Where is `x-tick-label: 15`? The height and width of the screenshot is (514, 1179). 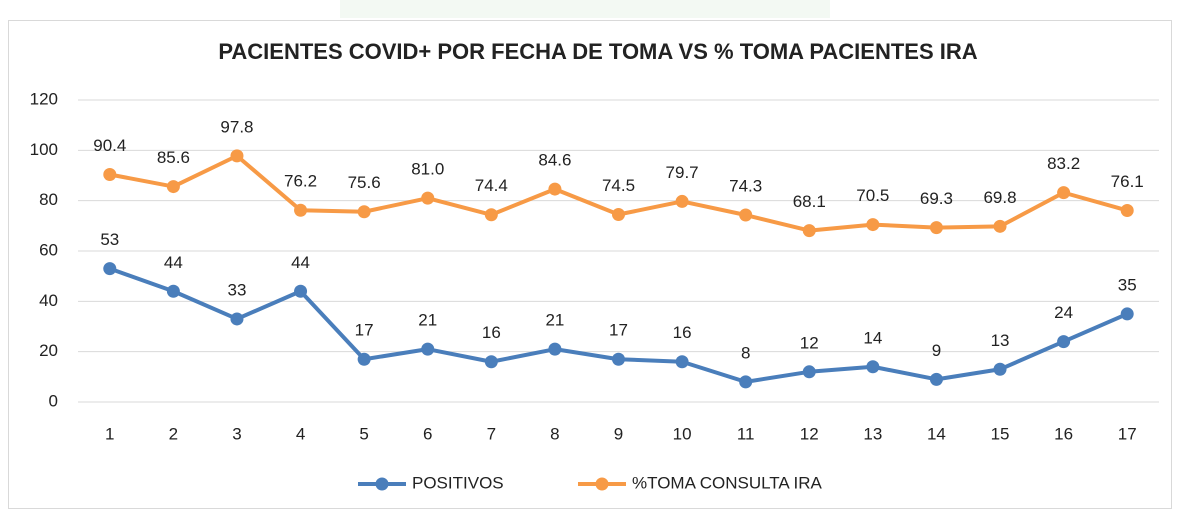
x-tick-label: 15 is located at coordinates (1000, 433).